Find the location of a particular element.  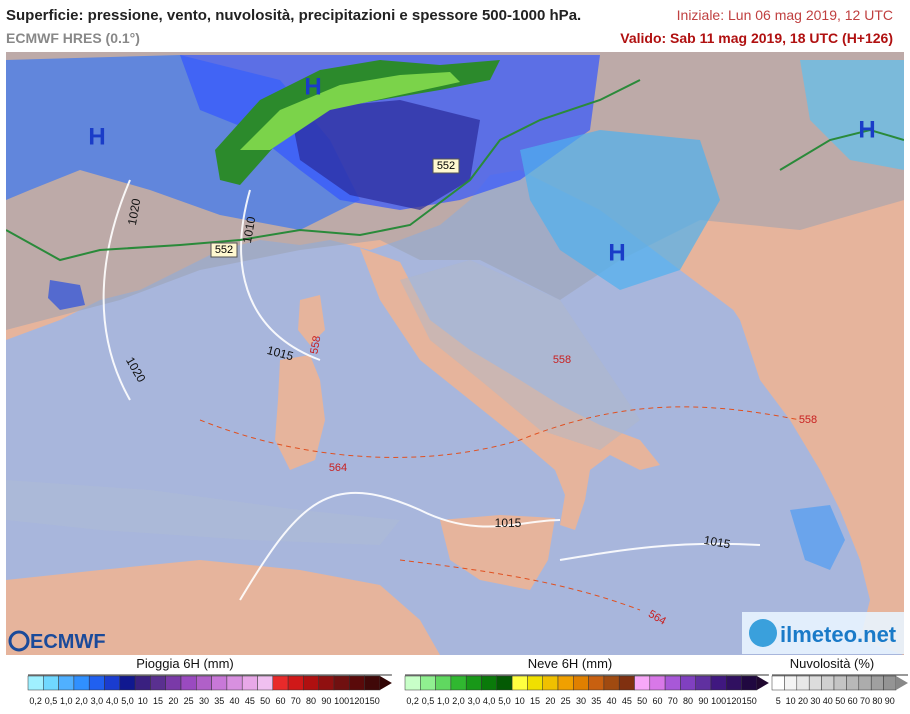

isoline-label: 564 is located at coordinates (338, 468).